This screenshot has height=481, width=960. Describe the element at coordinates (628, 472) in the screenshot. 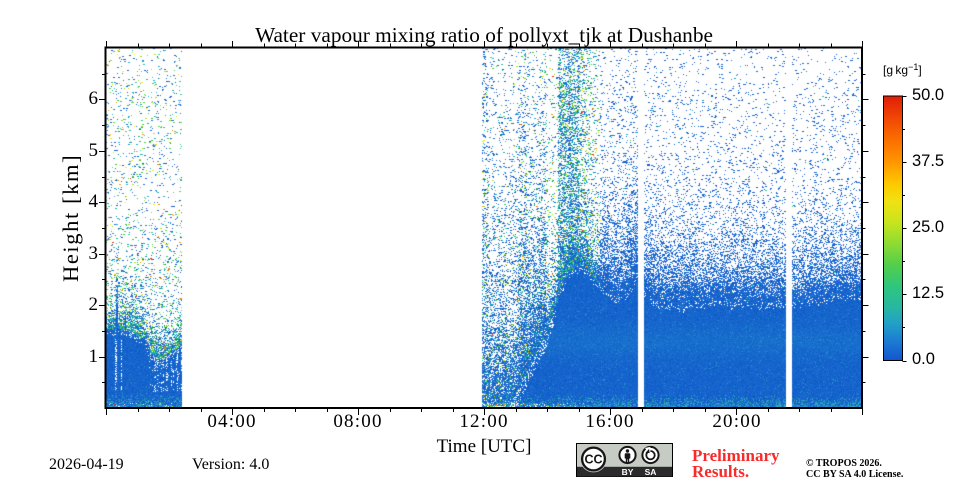

I see `svg-text: BY` at that location.